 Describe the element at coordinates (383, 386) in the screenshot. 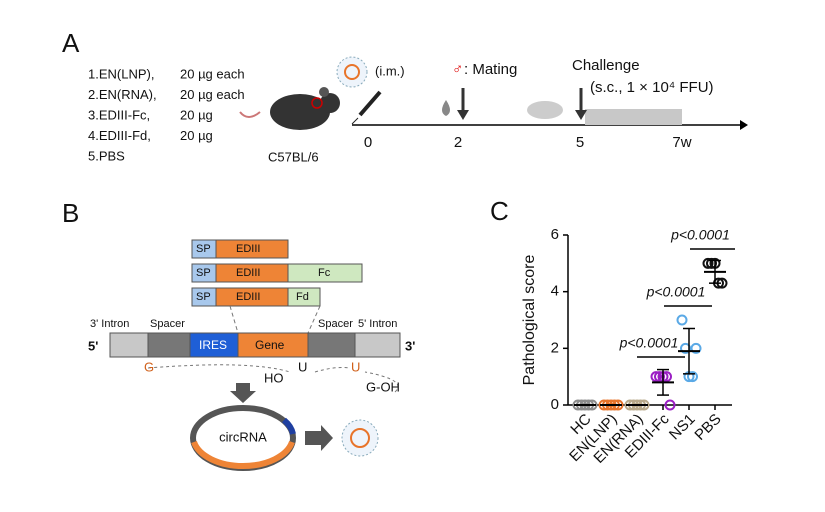

I see `goh: G-OH` at that location.